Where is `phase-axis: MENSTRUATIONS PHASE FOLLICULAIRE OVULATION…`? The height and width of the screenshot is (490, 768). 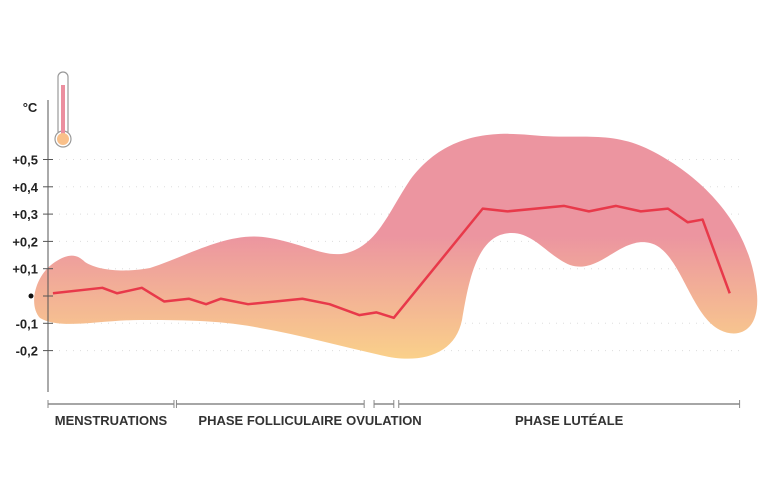
phase-axis: MENSTRUATIONS PHASE FOLLICULAIRE OVULATION… is located at coordinates (394, 414).